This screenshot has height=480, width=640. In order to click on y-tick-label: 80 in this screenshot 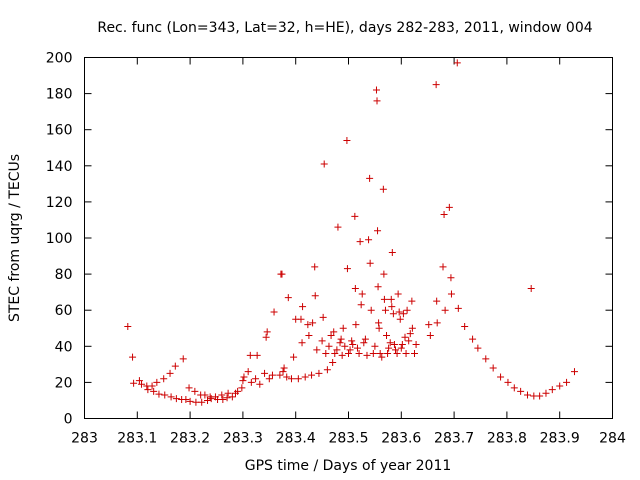, I will do `click(64, 275)`.